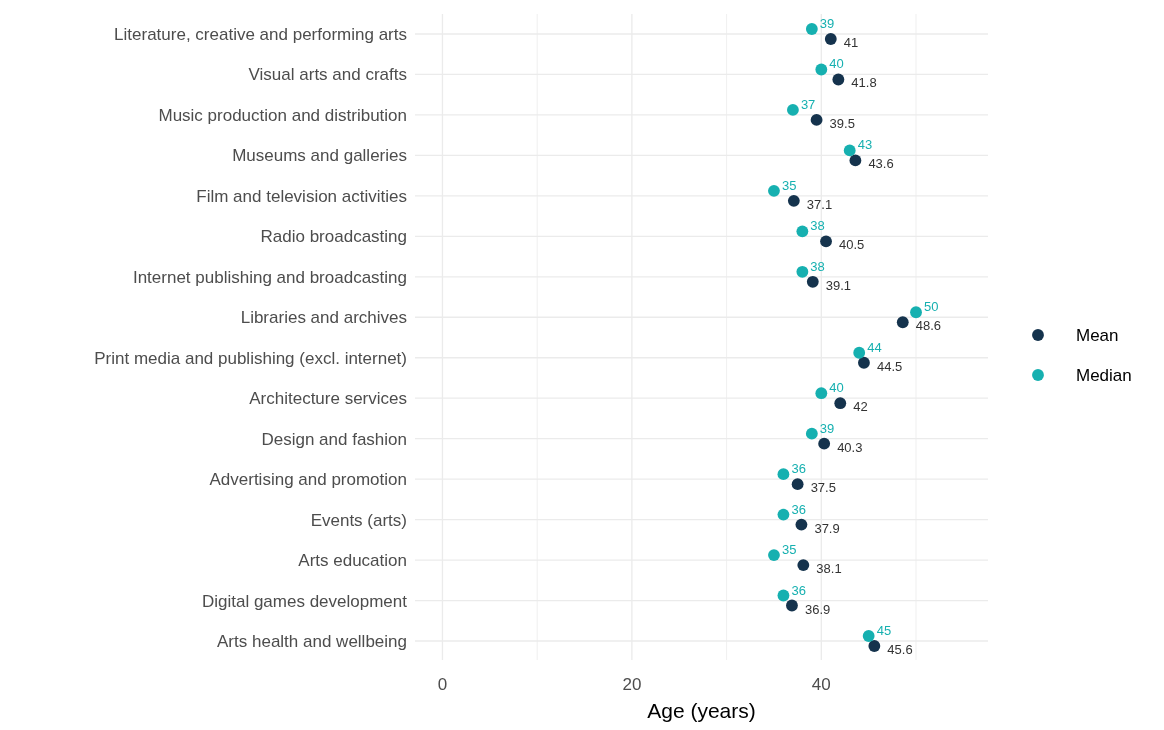  Describe the element at coordinates (250, 358) in the screenshot. I see `y-tick-label: Print media and publishing (excl. internet)` at that location.